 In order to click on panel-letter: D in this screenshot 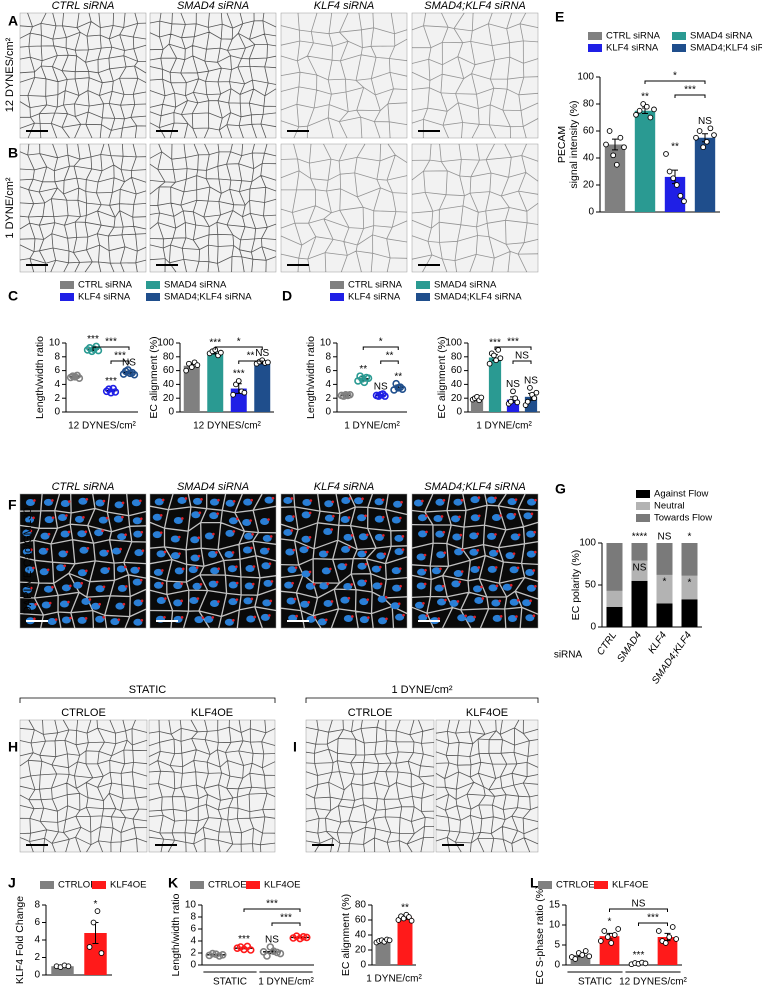, I will do `click(287, 296)`.